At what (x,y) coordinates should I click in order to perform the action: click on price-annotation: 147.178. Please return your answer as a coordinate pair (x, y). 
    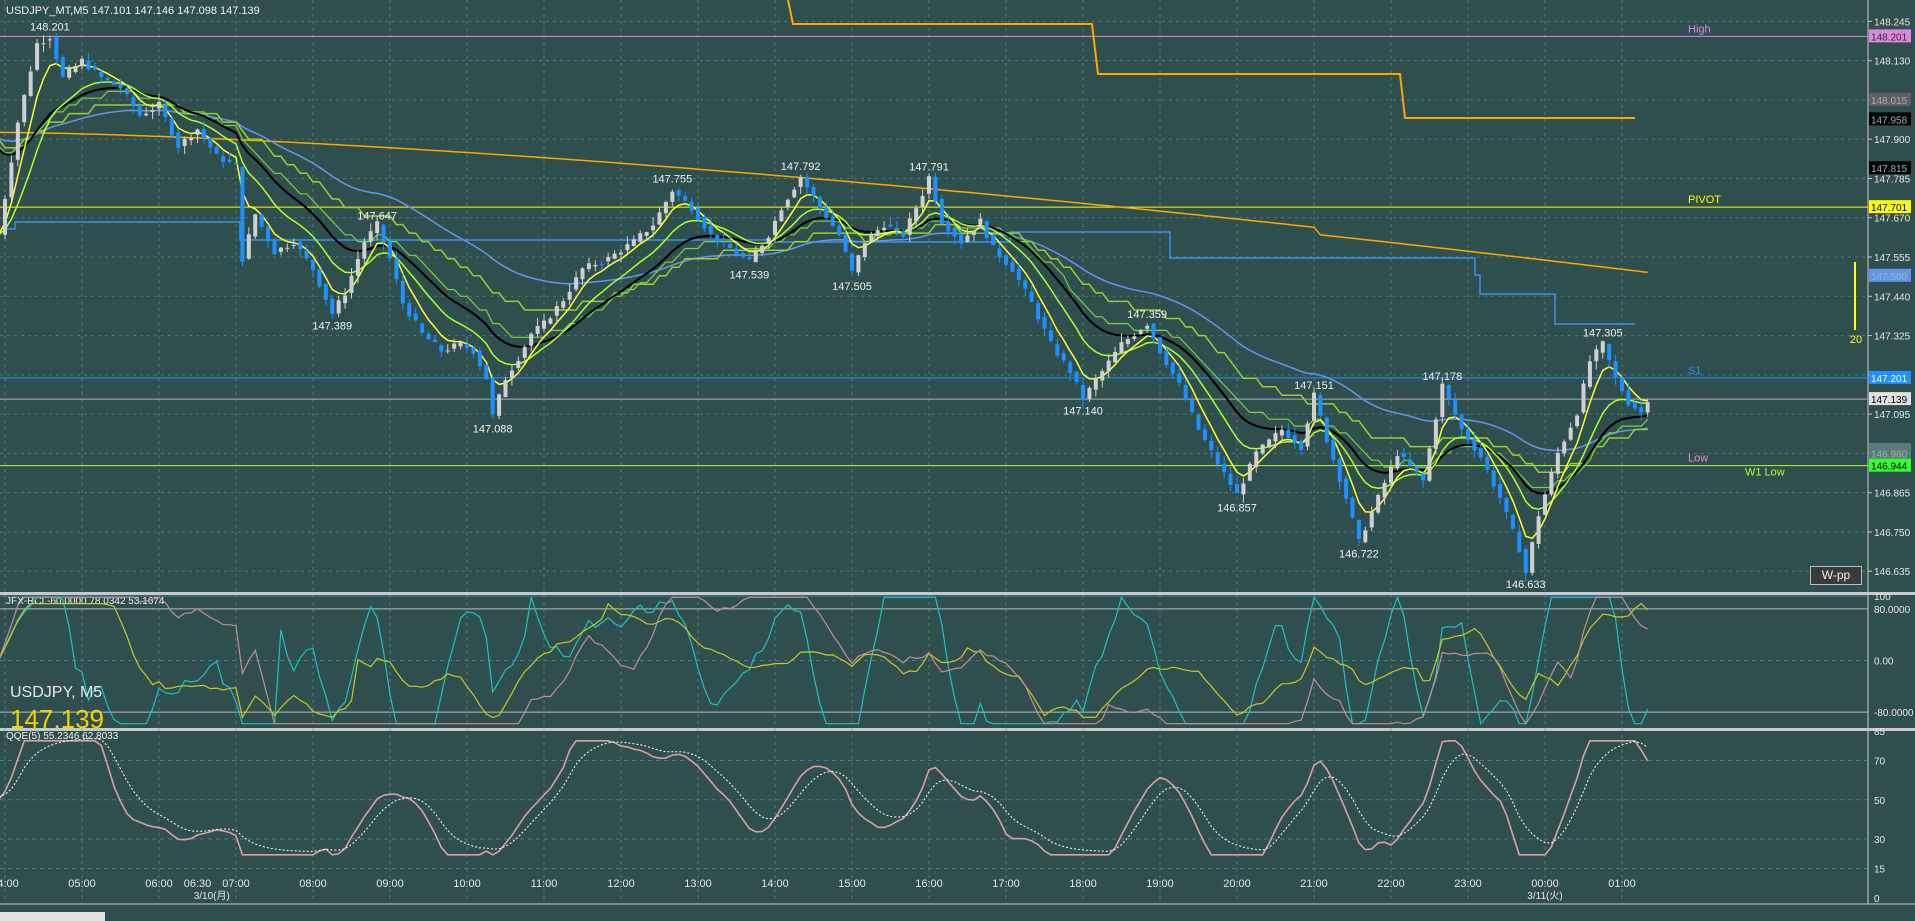
    Looking at the image, I should click on (1442, 377).